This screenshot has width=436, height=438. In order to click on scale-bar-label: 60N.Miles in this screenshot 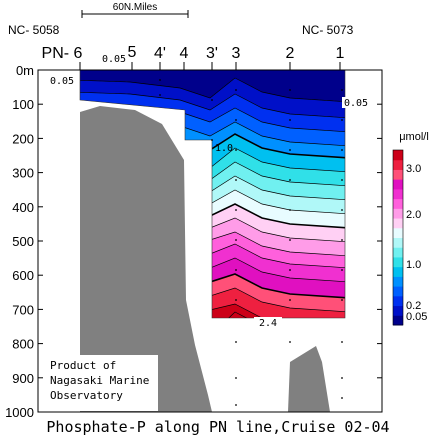, I will do `click(135, 7)`.